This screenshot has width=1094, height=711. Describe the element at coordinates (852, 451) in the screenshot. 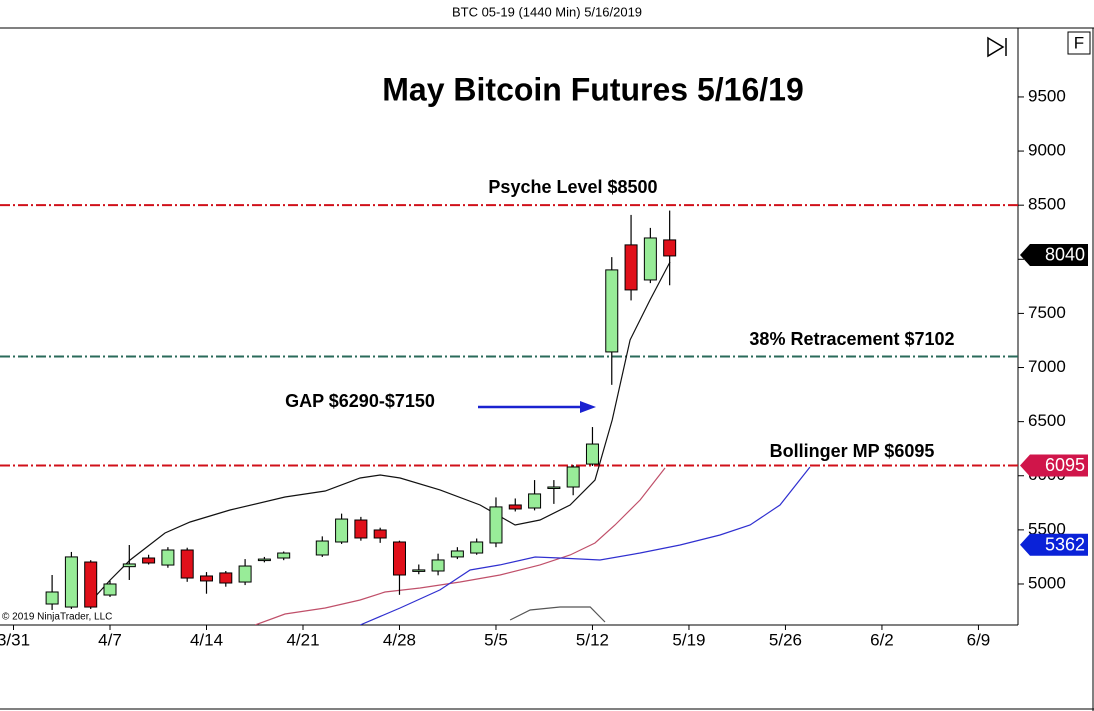

I see `level-label: Bollinger MP $6095` at that location.